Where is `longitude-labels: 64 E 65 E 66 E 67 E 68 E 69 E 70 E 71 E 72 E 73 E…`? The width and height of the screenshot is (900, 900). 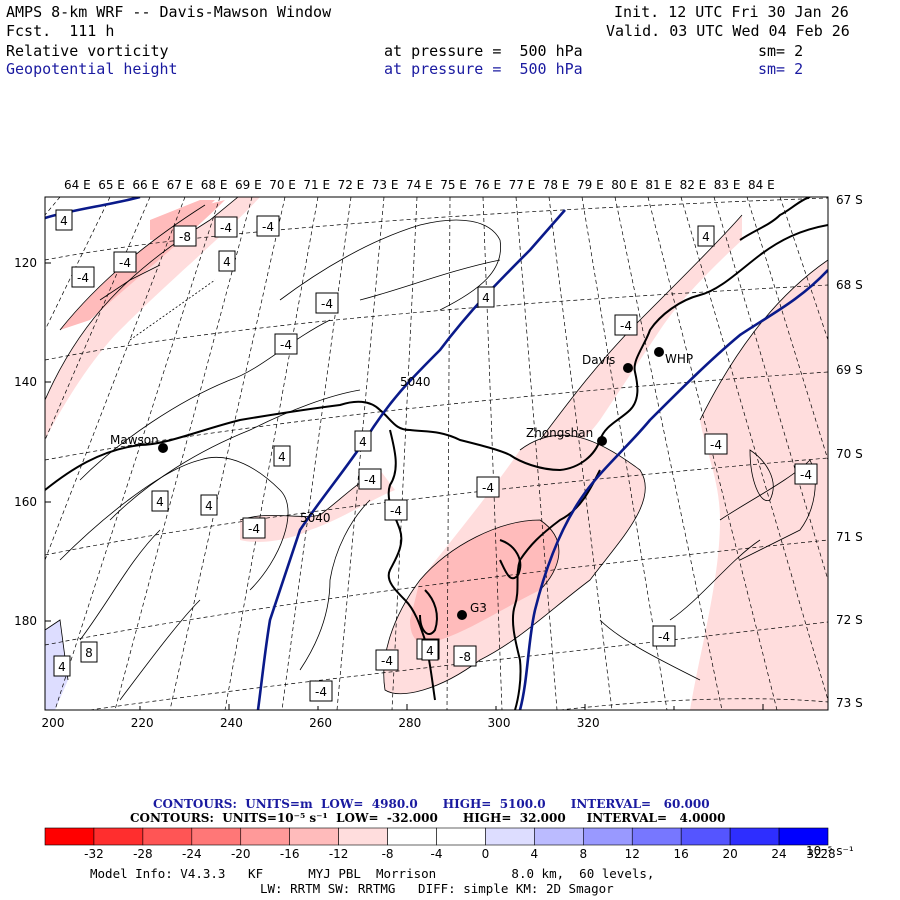
longitude-labels: 64 E 65 E 66 E 67 E 68 E 69 E 70 E 71 E 72 E 73 E… is located at coordinates (419, 185).